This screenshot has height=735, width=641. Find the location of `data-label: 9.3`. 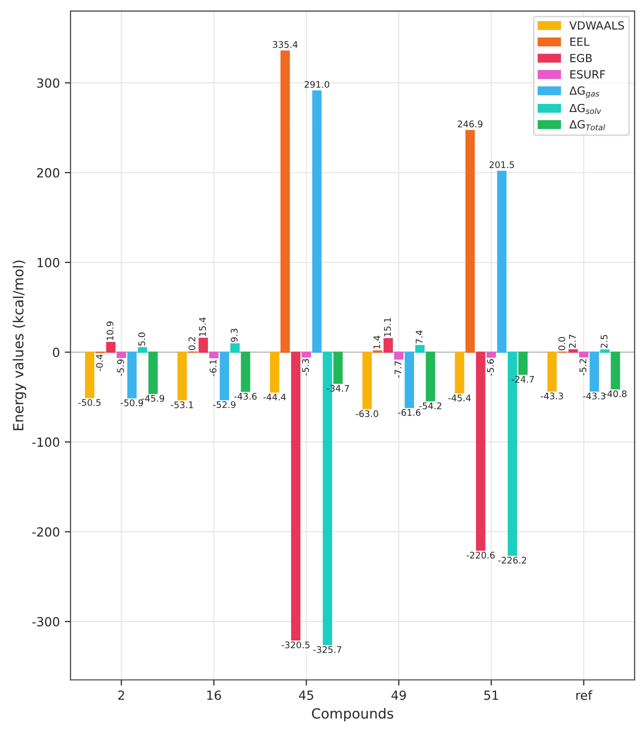

data-label: 9.3 is located at coordinates (234, 335).